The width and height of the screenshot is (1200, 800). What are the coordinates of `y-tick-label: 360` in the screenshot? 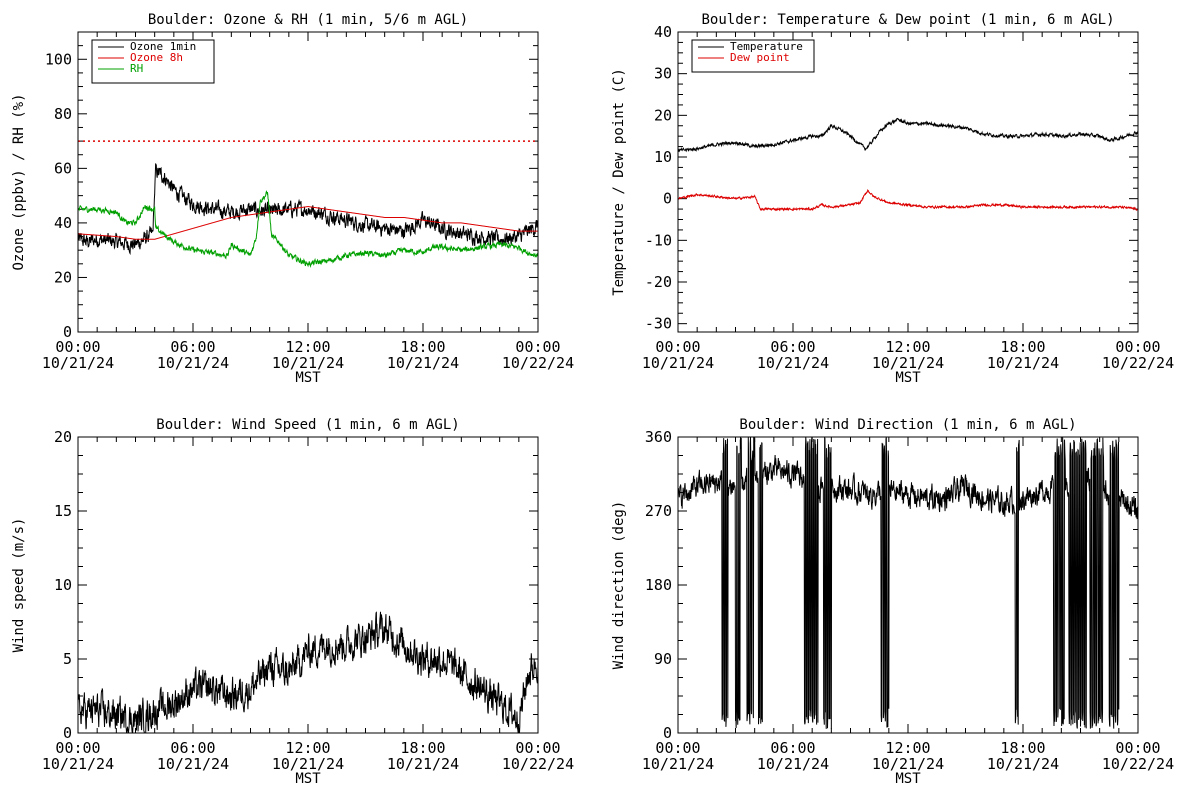 It's located at (658, 437).